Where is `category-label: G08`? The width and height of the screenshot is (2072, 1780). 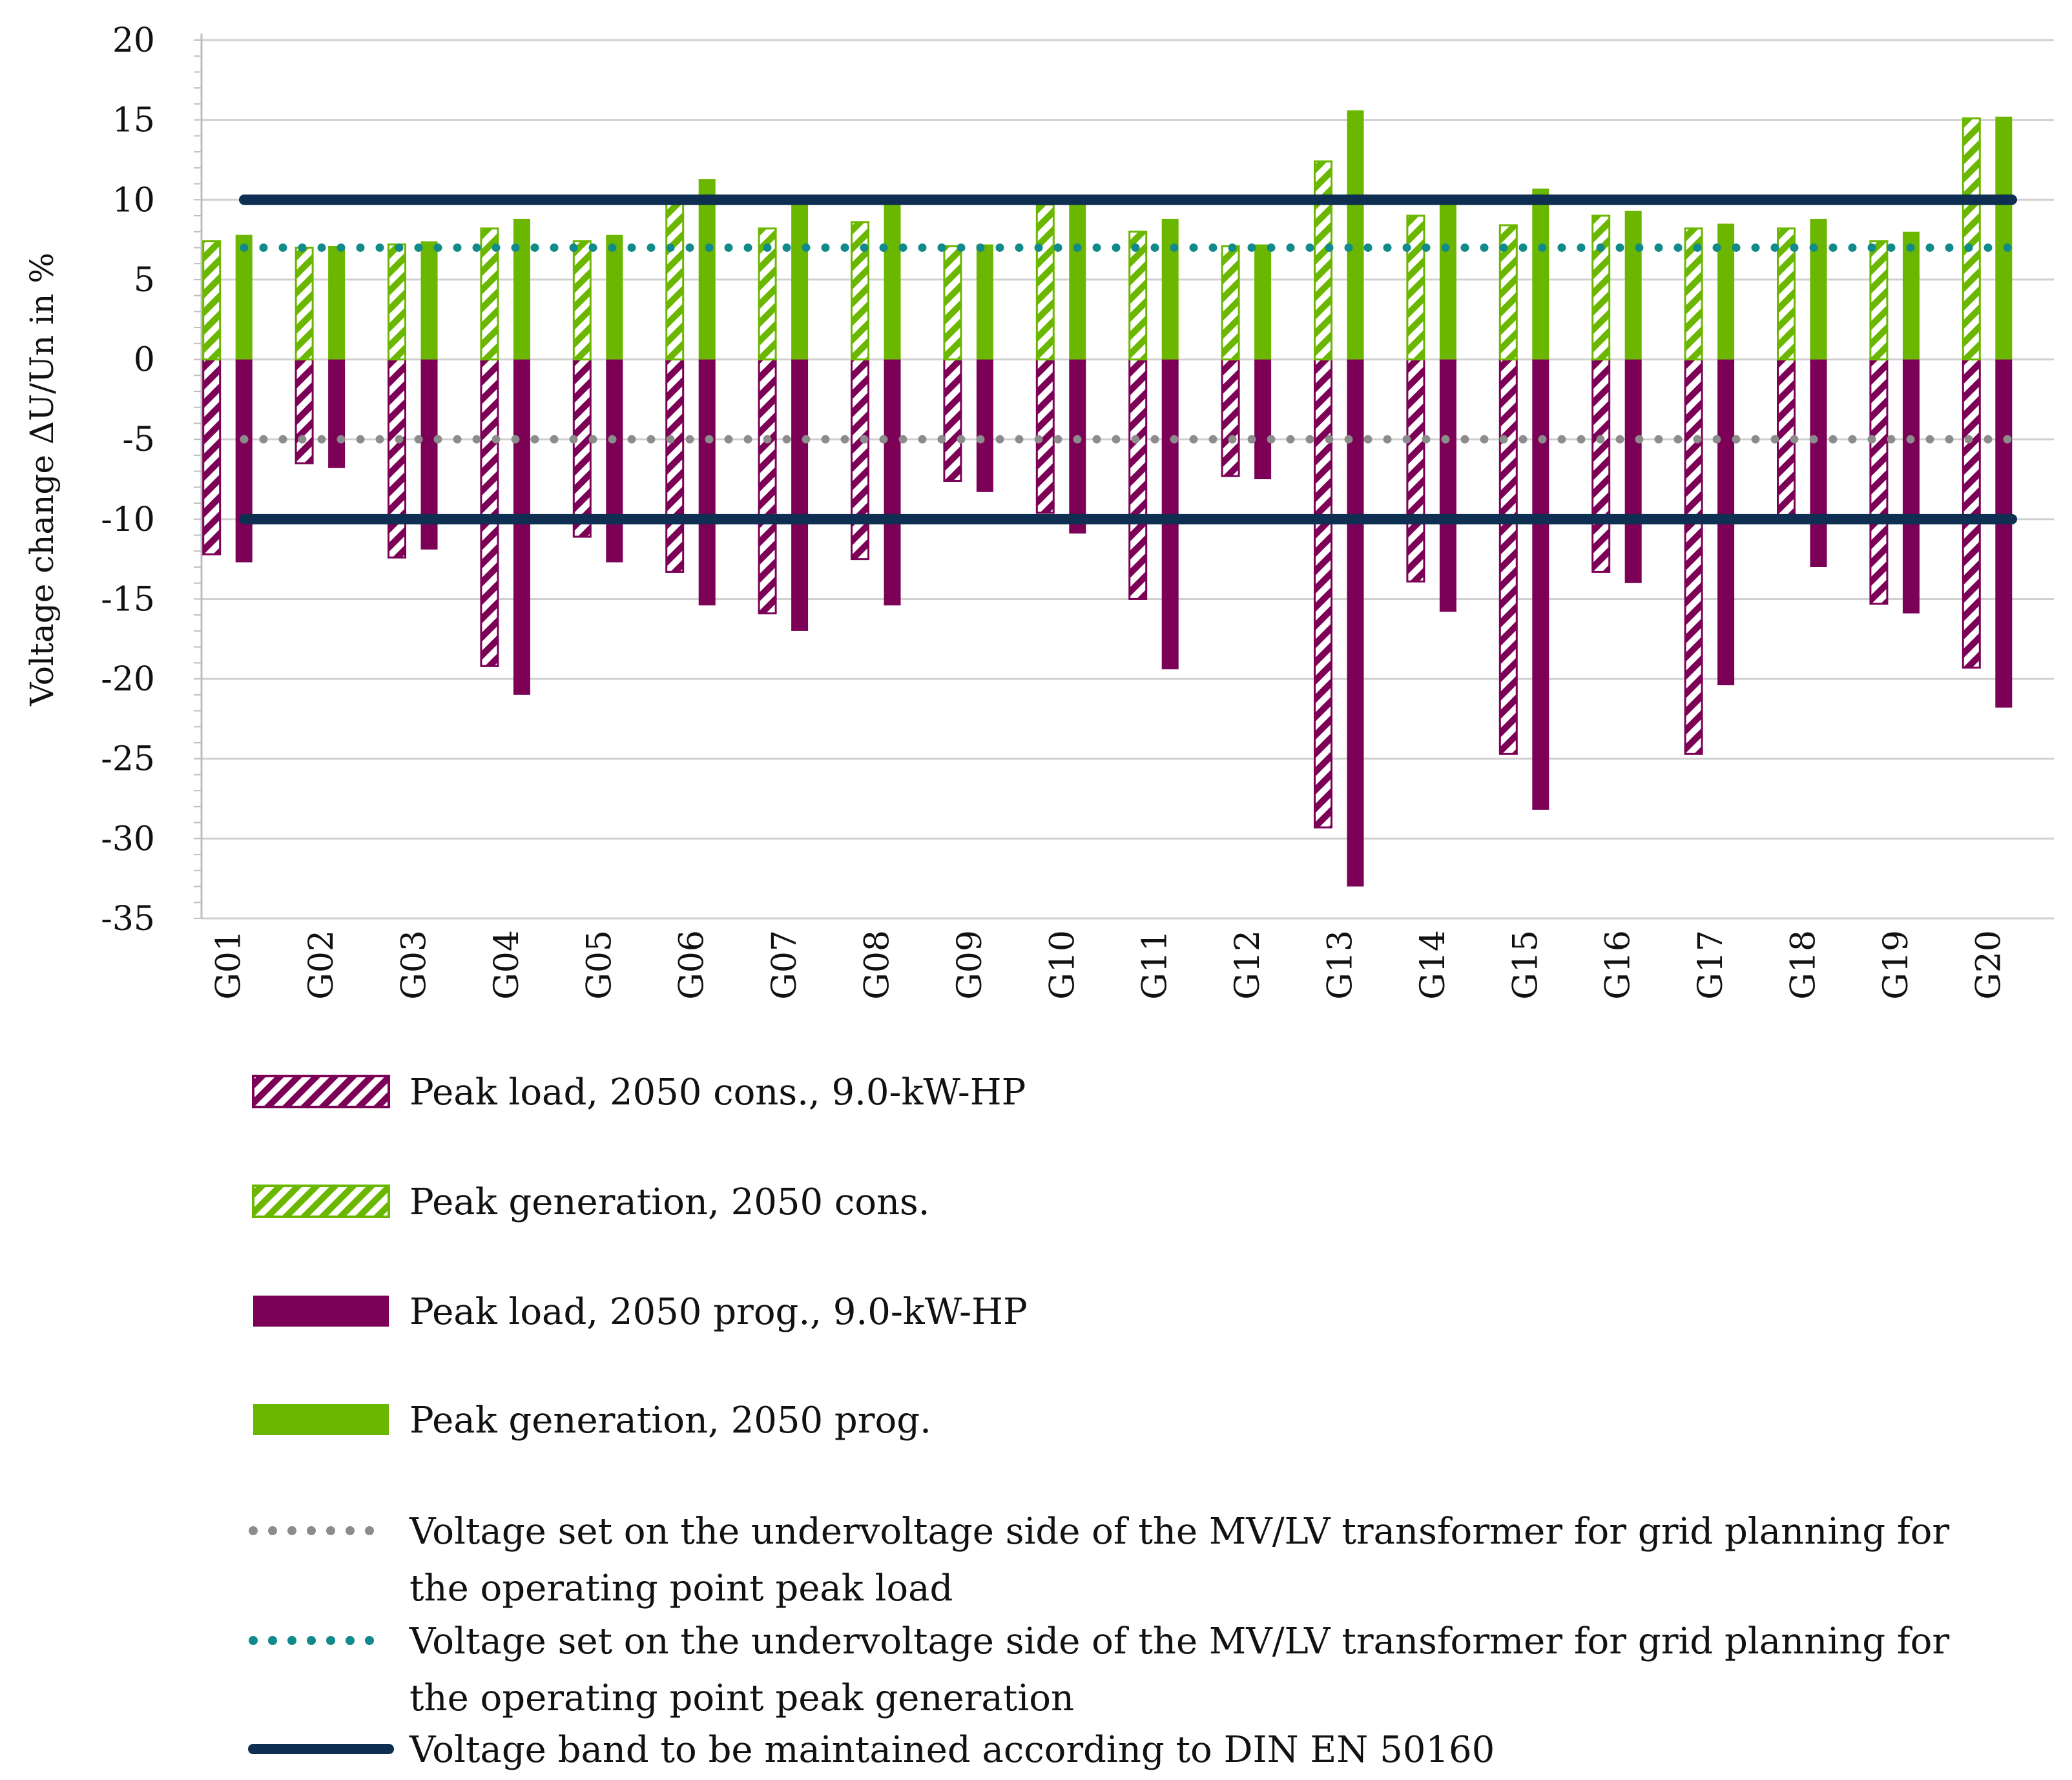
category-label: G08 is located at coordinates (877, 965).